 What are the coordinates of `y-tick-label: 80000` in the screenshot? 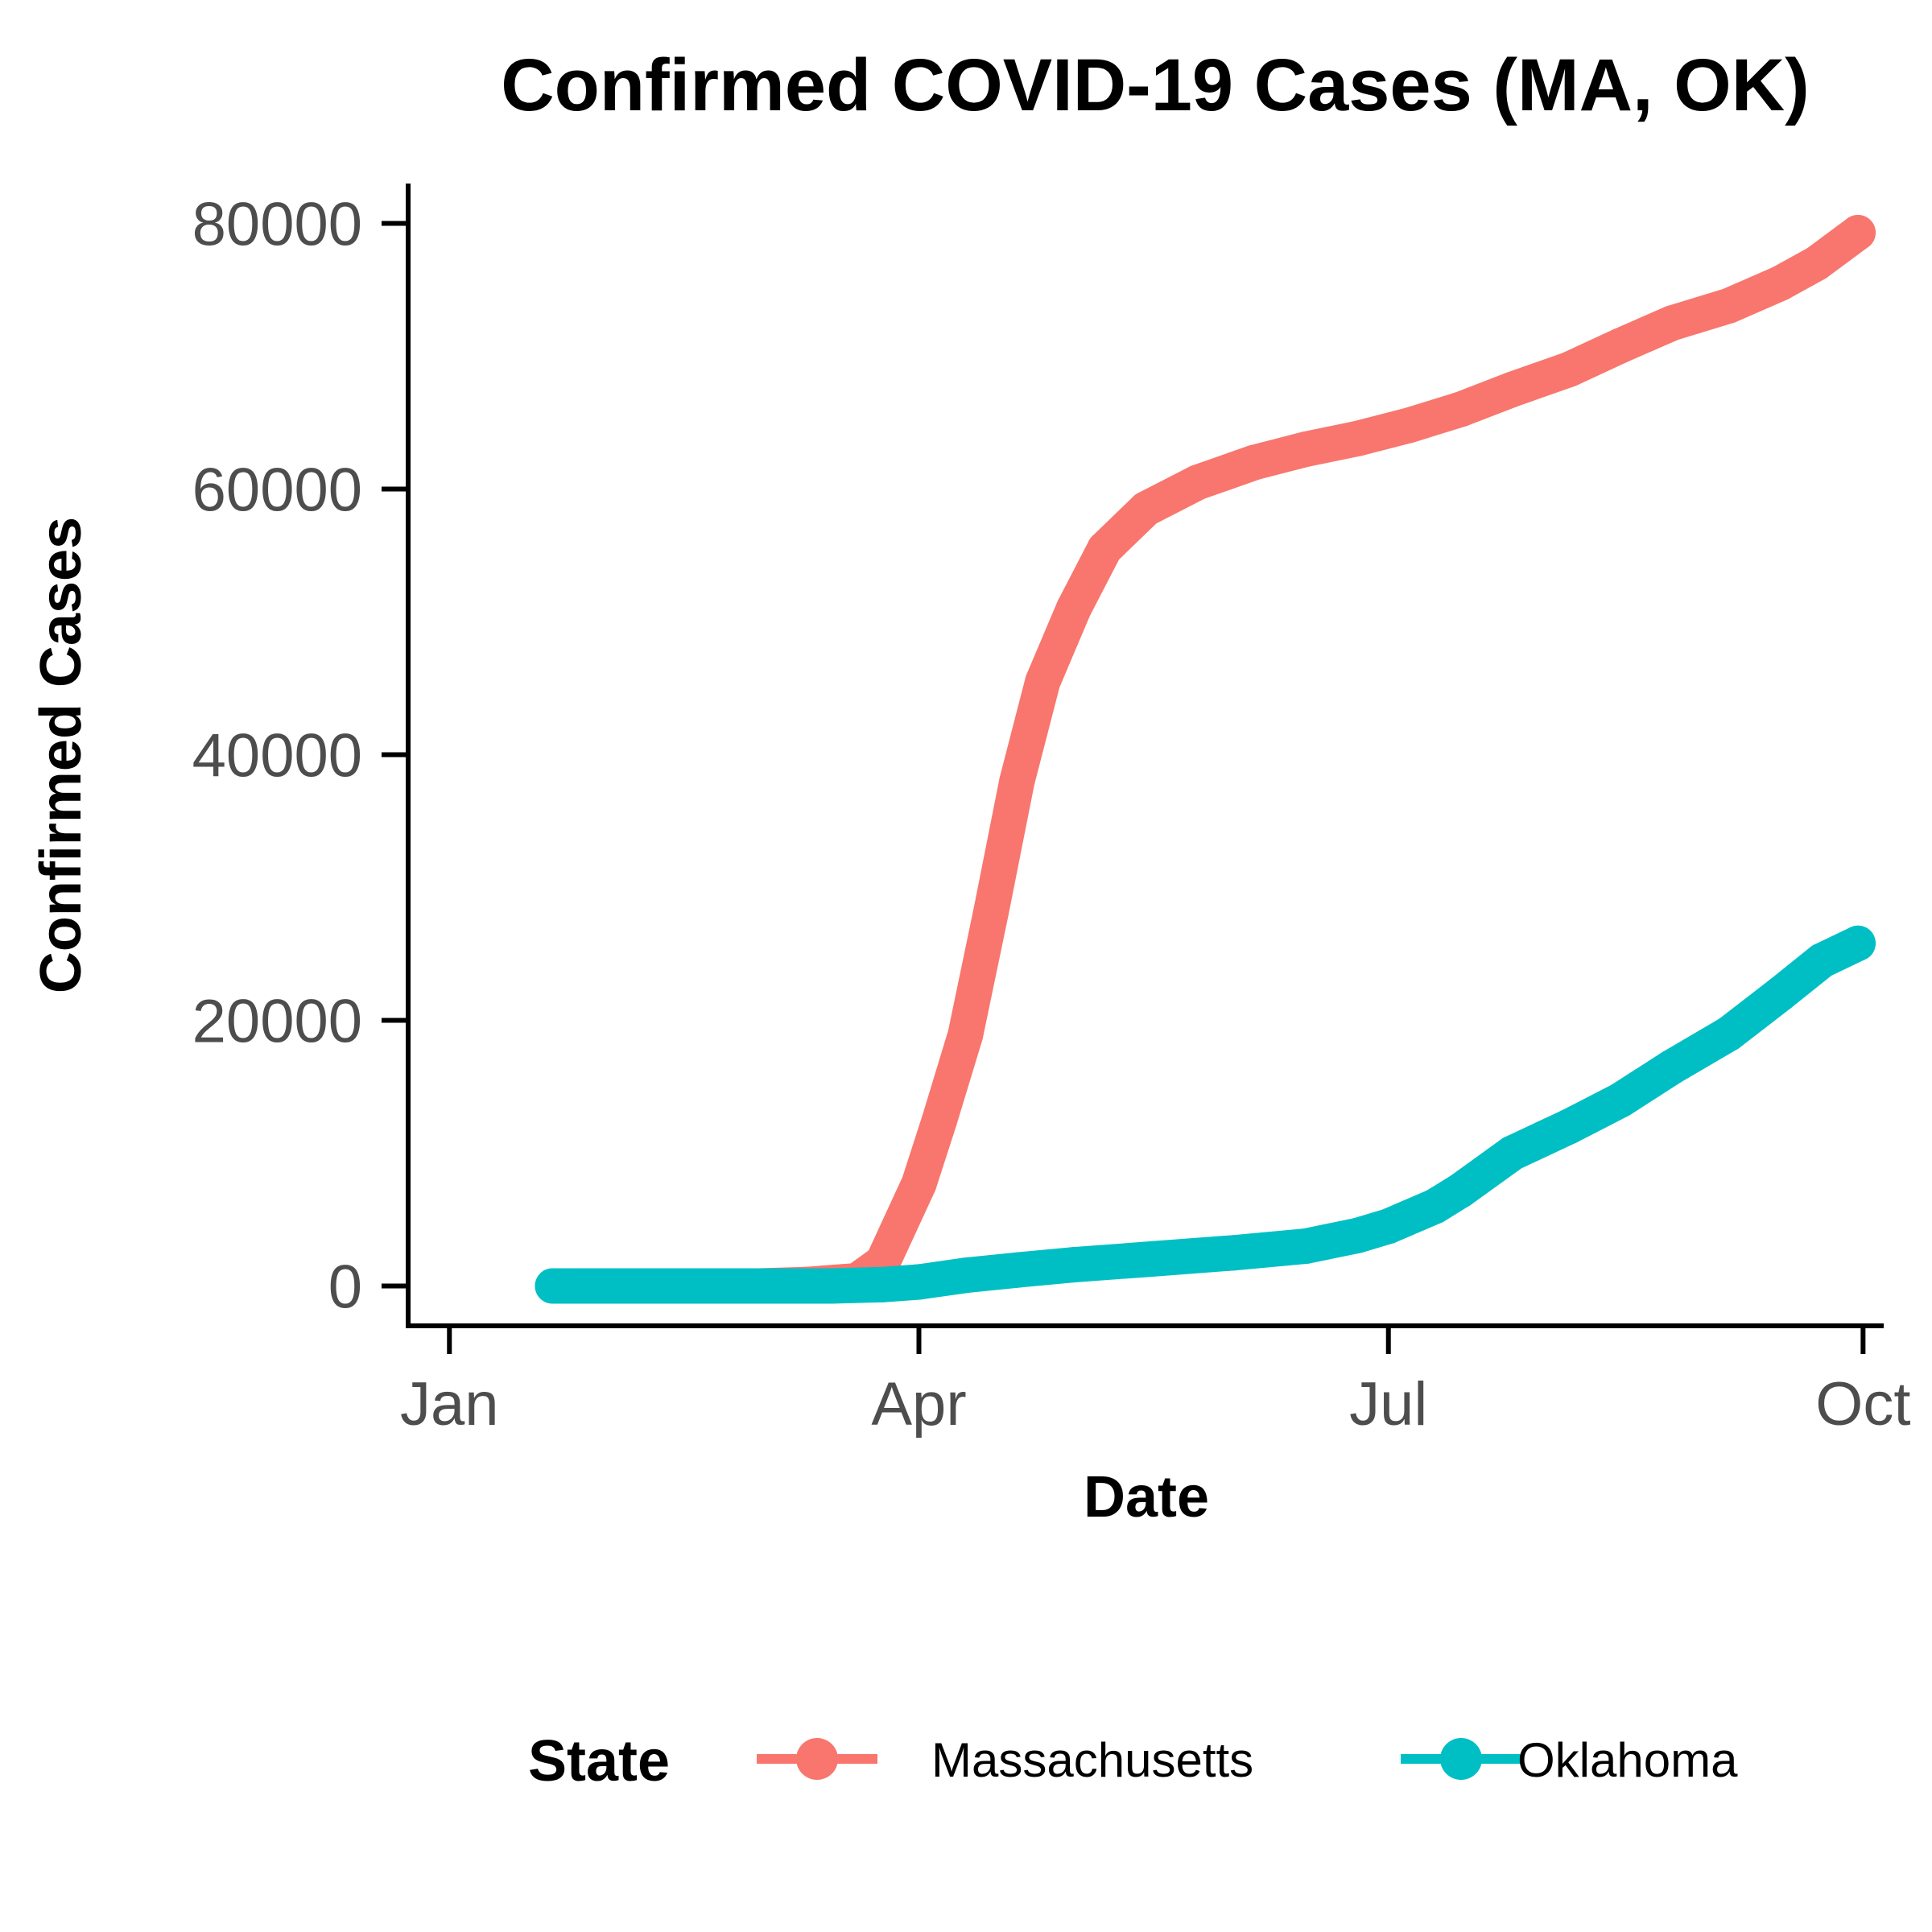 It's located at (277, 225).